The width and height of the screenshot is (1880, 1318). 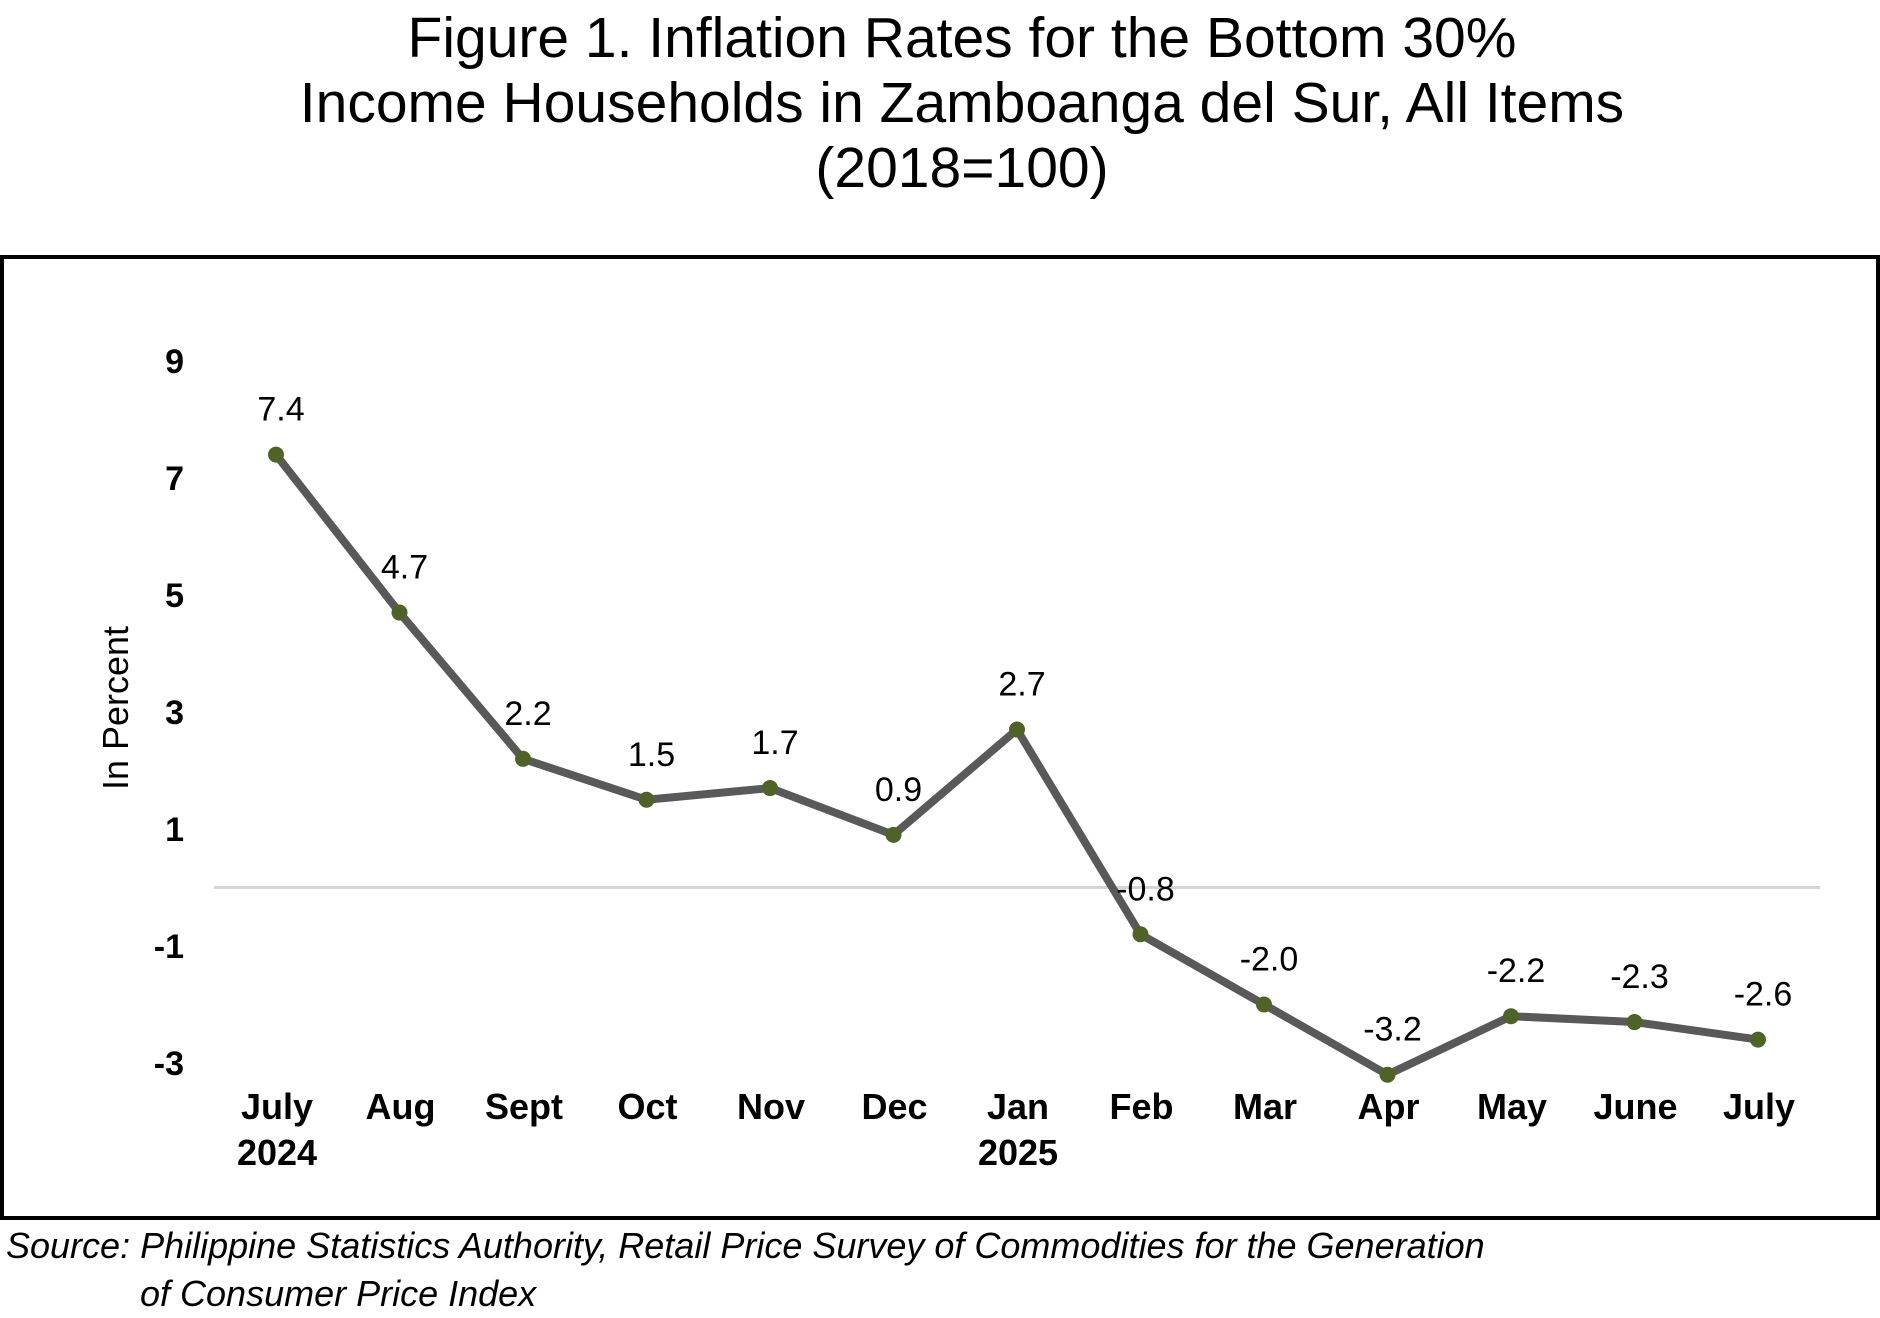 What do you see at coordinates (174, 479) in the screenshot?
I see `y-tick-label: 7` at bounding box center [174, 479].